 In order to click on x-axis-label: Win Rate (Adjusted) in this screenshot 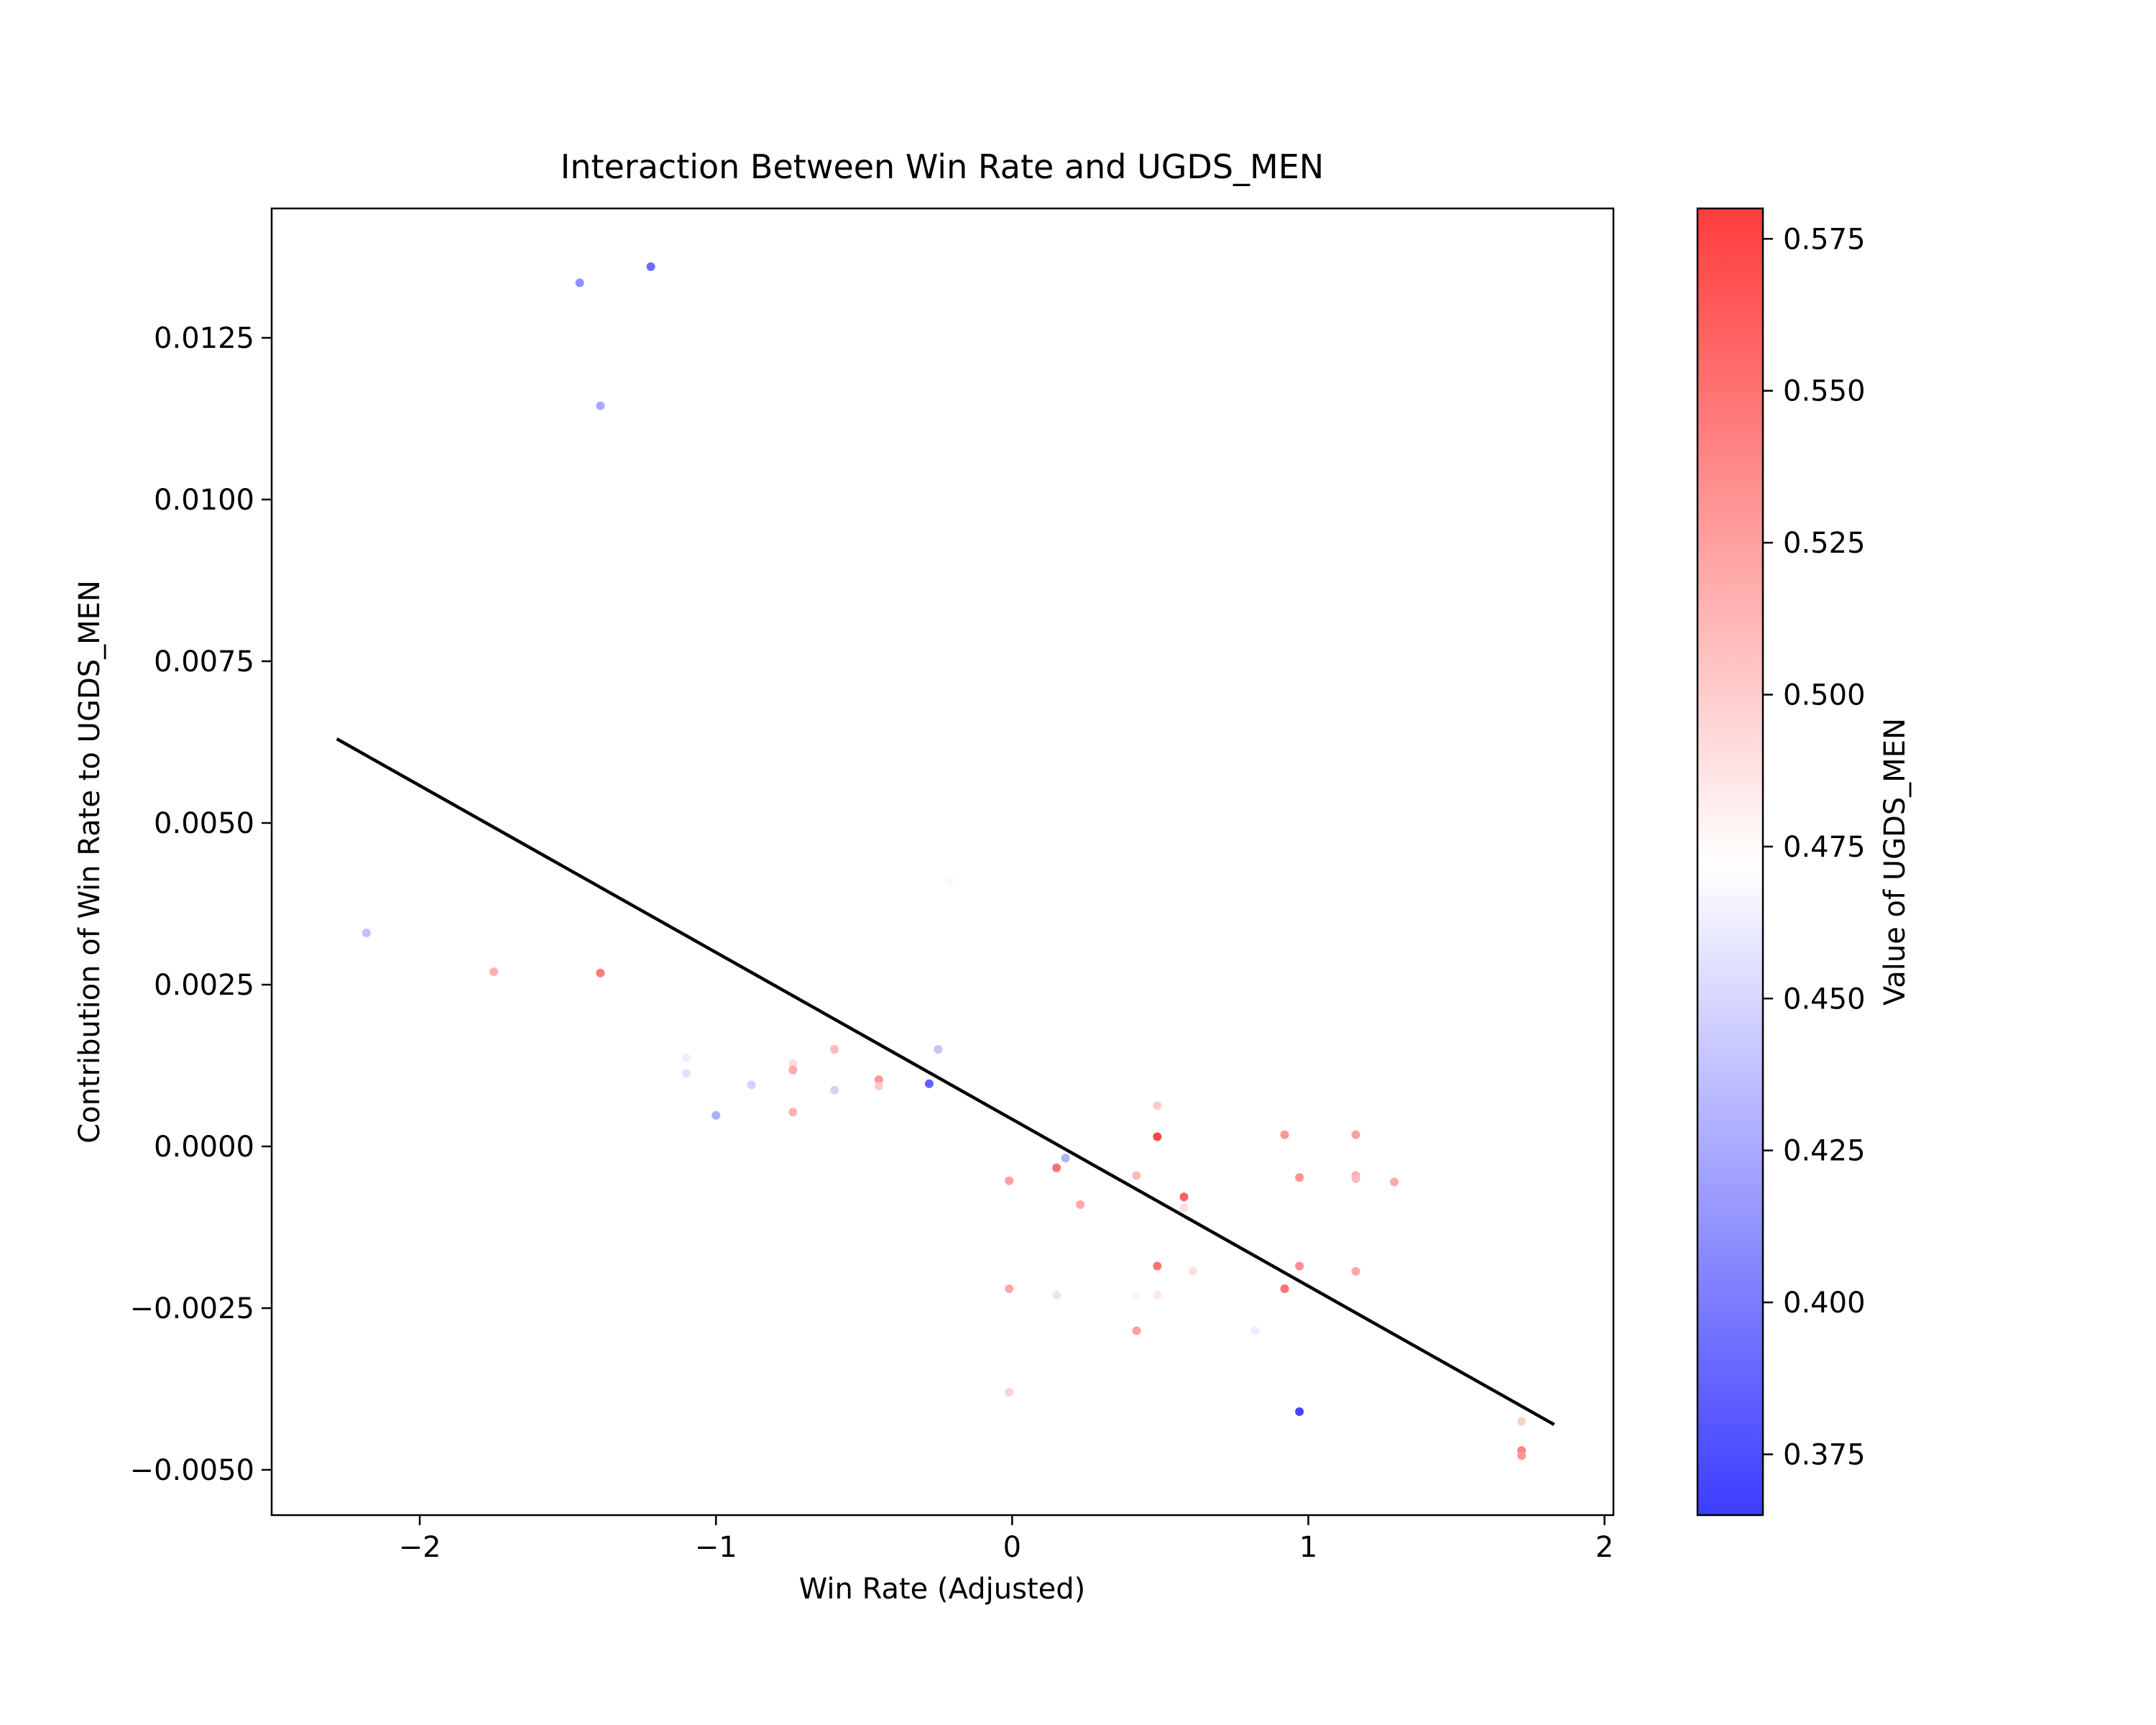, I will do `click(942, 1589)`.